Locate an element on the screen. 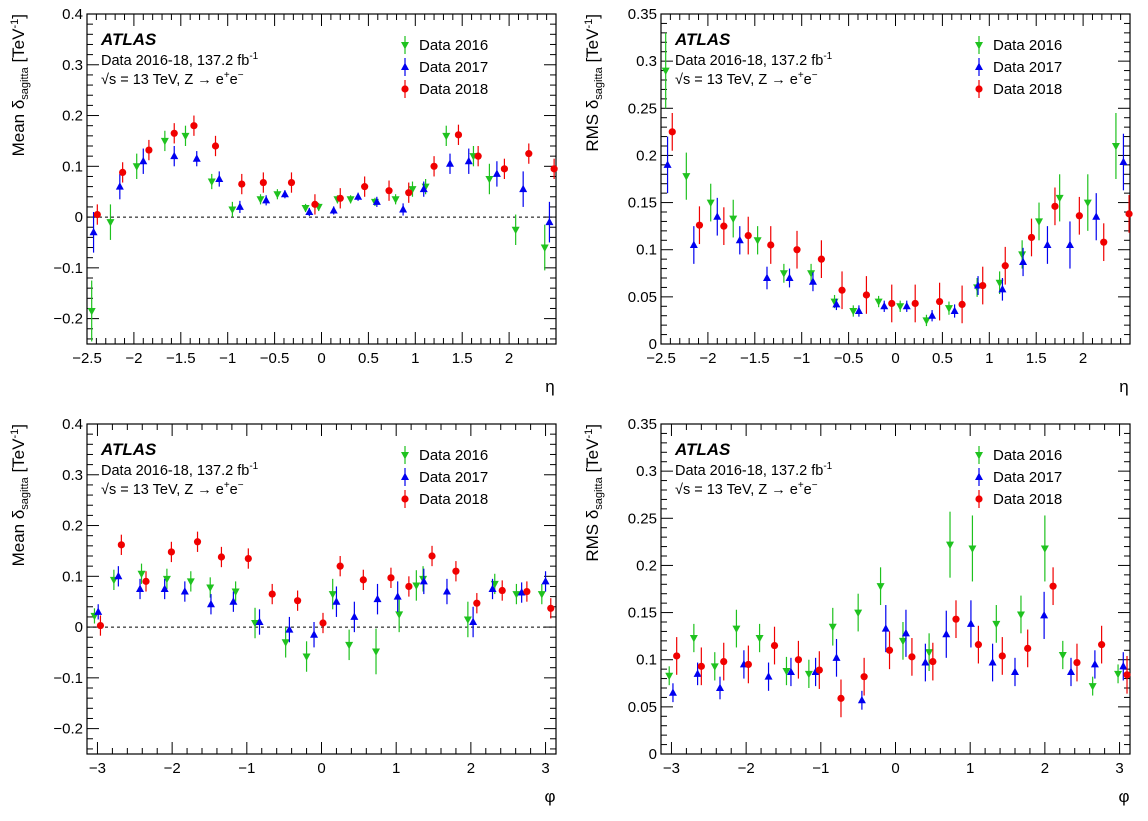 The width and height of the screenshot is (1148, 821). x-tick-label: 3 is located at coordinates (545, 768).